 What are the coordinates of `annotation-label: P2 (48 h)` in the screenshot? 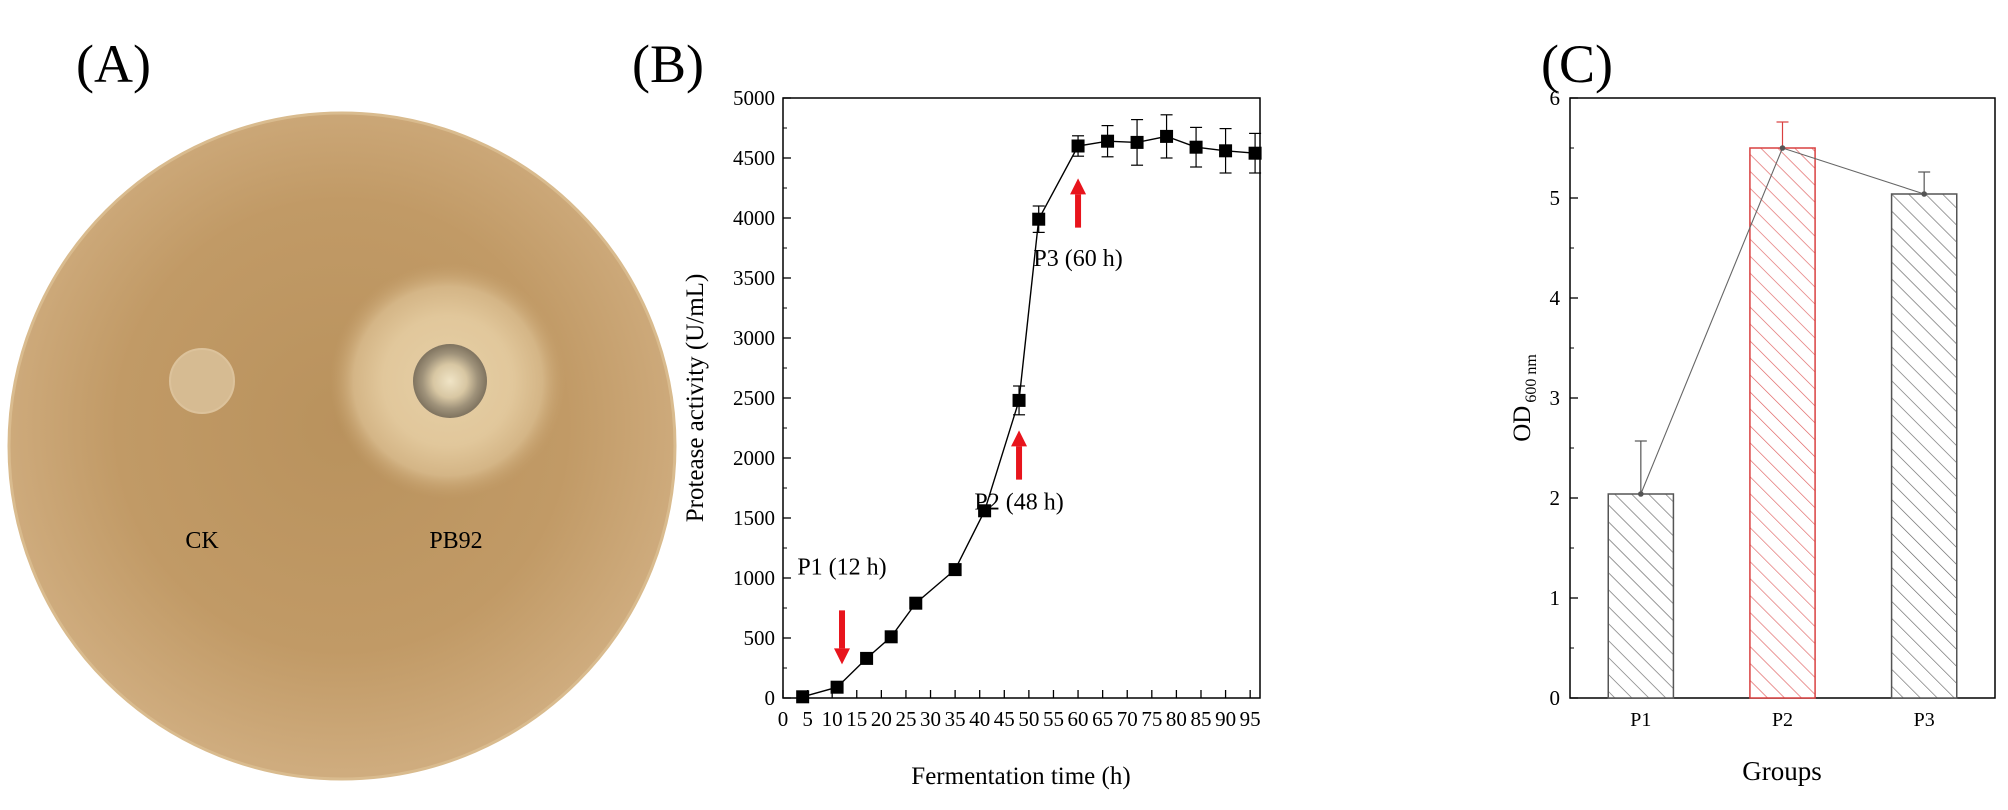 It's located at (1018, 503).